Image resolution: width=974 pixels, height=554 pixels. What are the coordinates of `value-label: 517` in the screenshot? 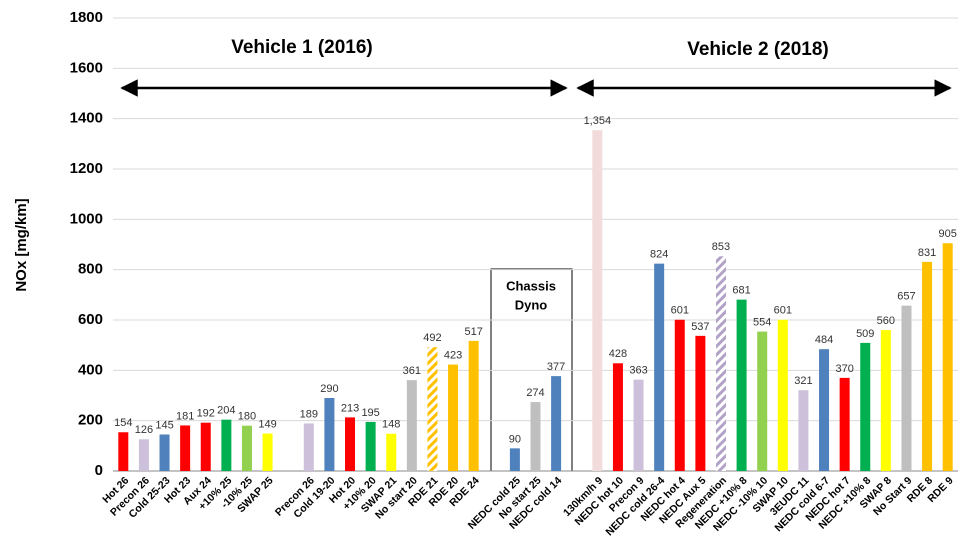 It's located at (473, 332).